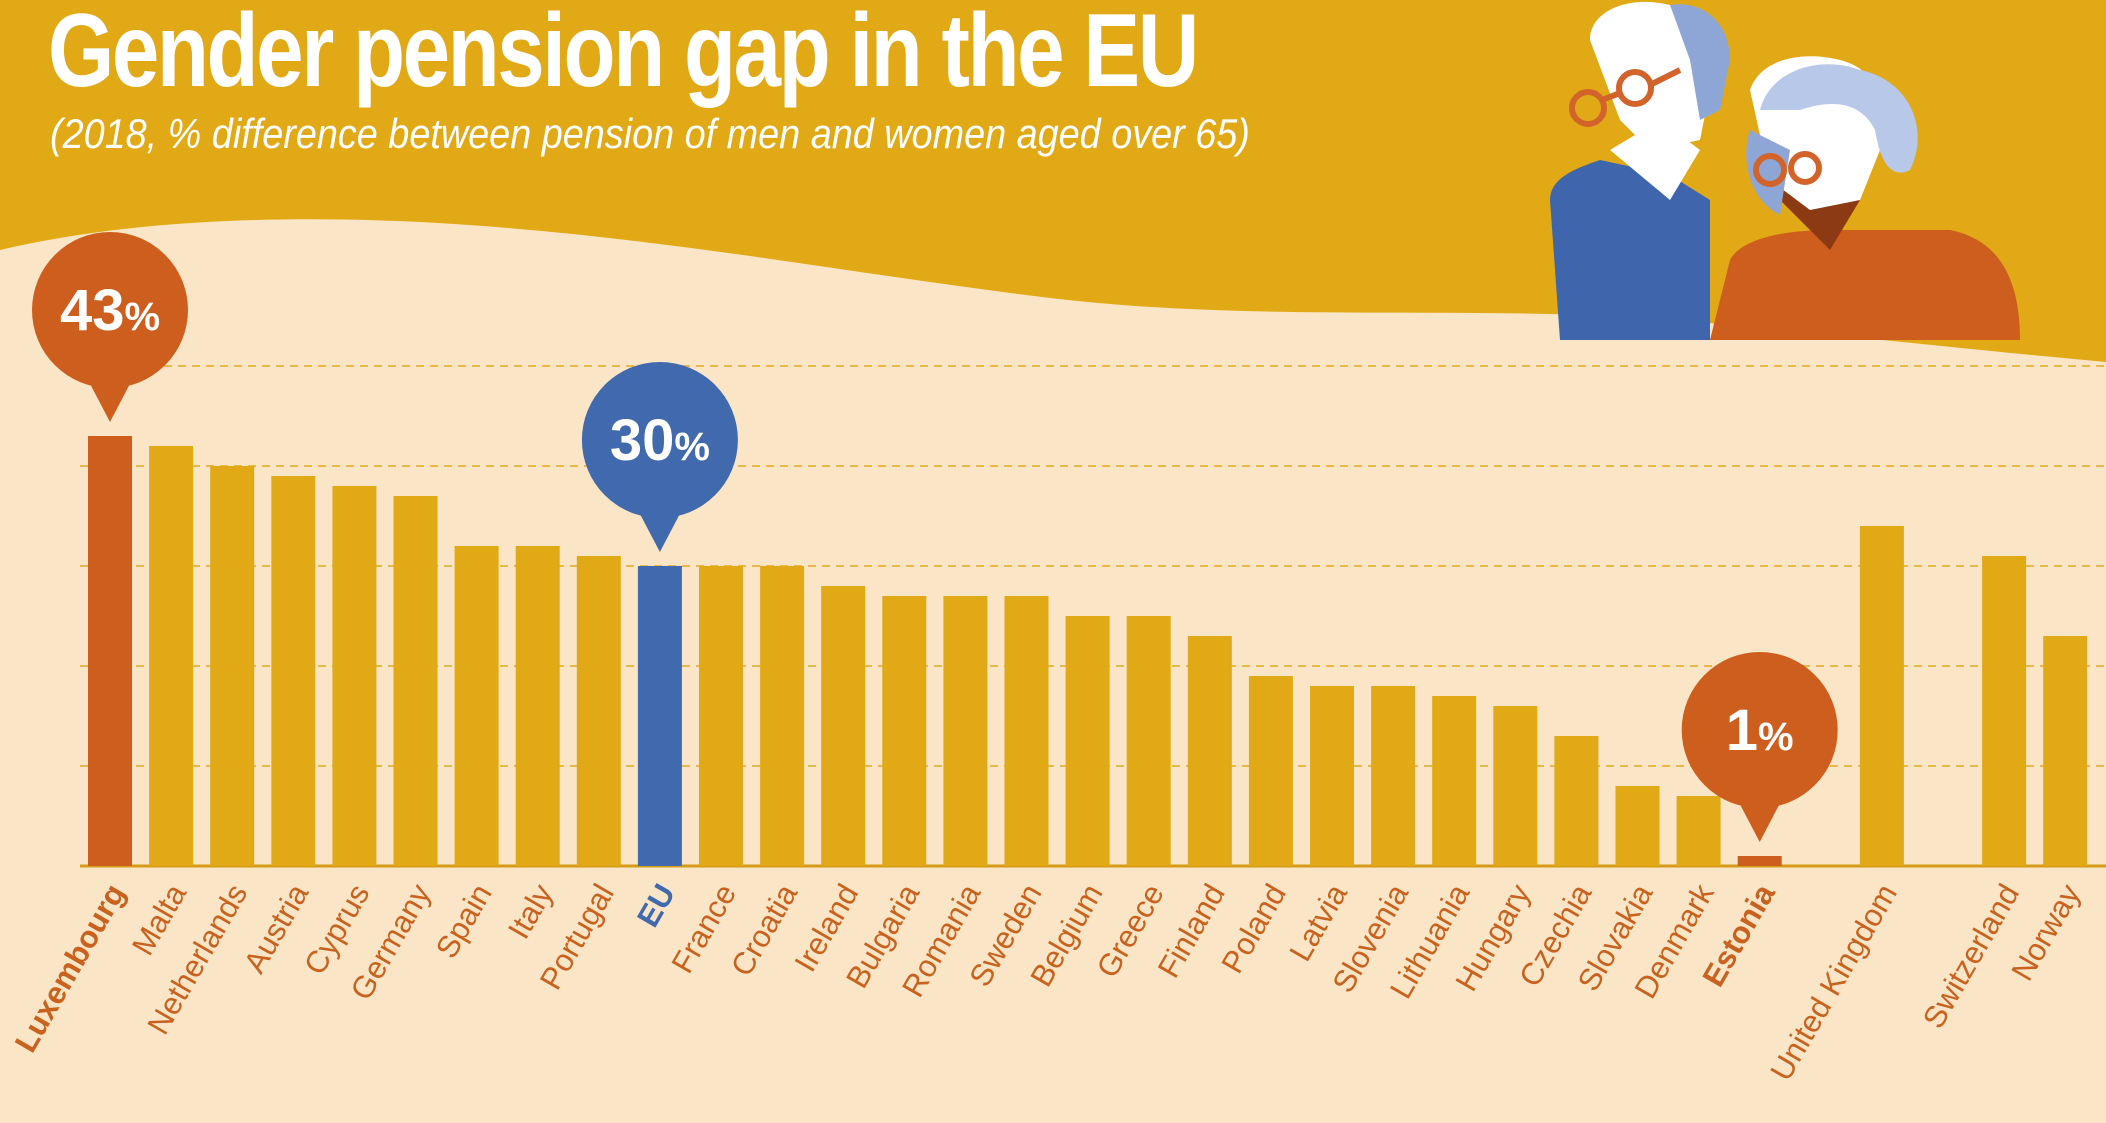  I want to click on bar-austria, so click(293, 671).